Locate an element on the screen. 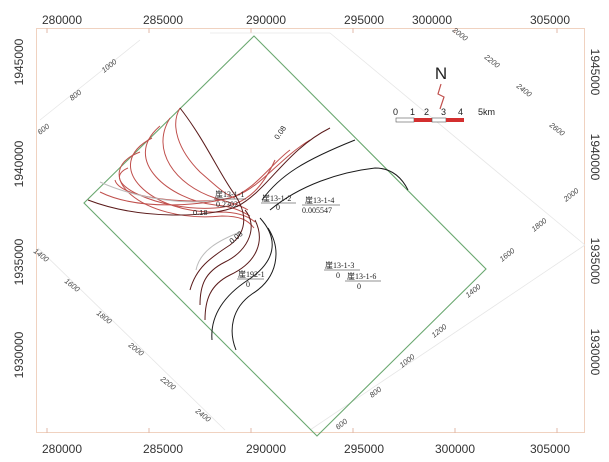 This screenshot has width=609, height=462. well-13-1-1: 崖13-1-1 0.2302 is located at coordinates (230, 199).